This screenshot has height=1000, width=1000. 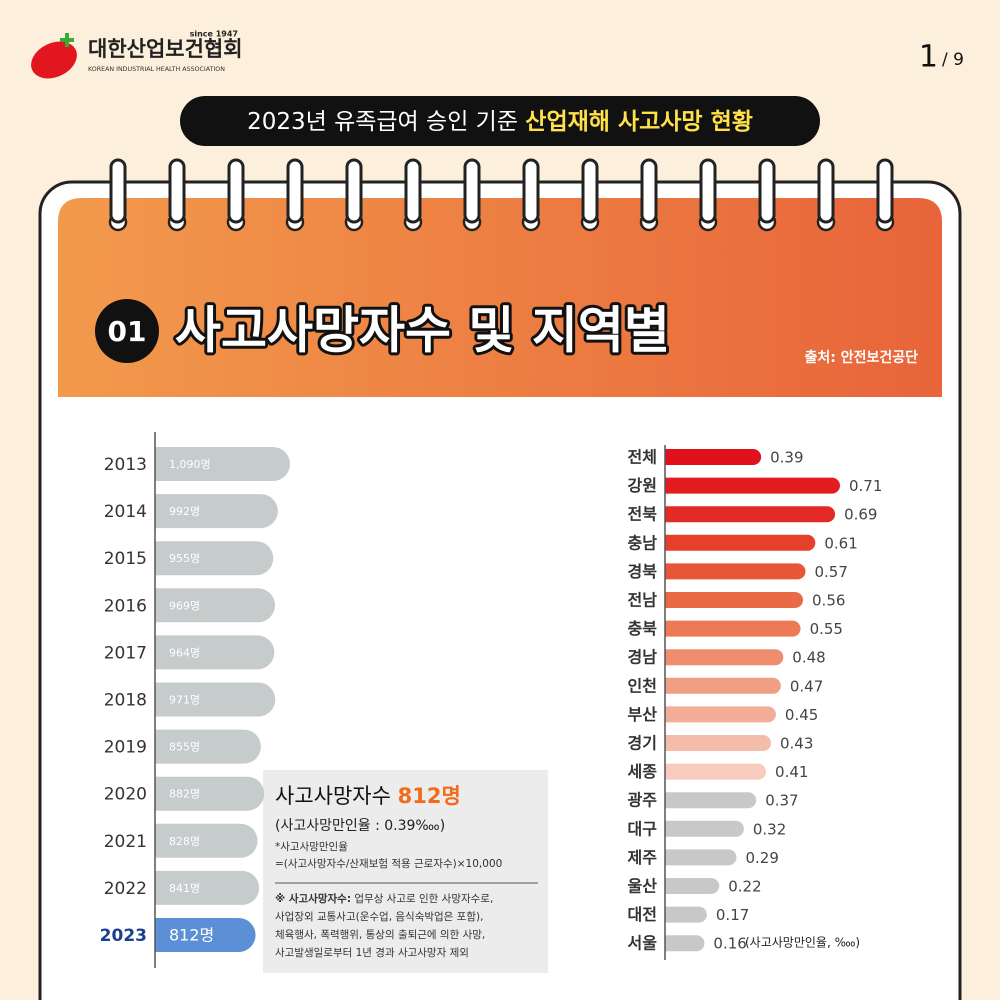 I want to click on category-label: 충북, so click(x=643, y=628).